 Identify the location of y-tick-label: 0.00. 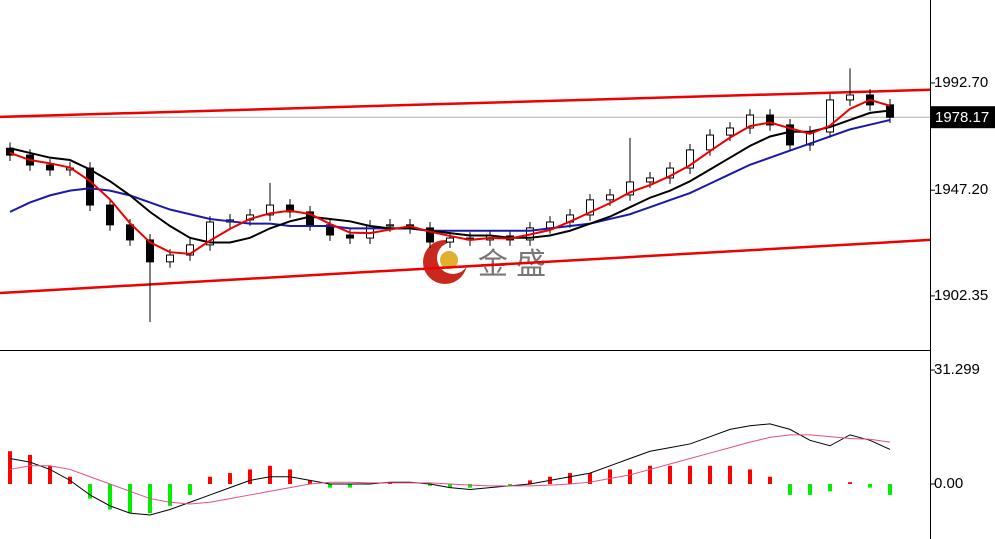
(948, 483).